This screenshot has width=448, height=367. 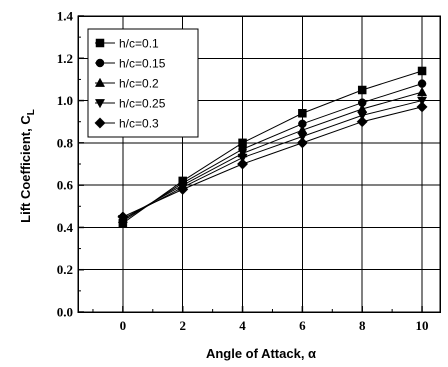 I want to click on y-axis-title-main: Lift Coefficient, C, so click(x=25, y=169).